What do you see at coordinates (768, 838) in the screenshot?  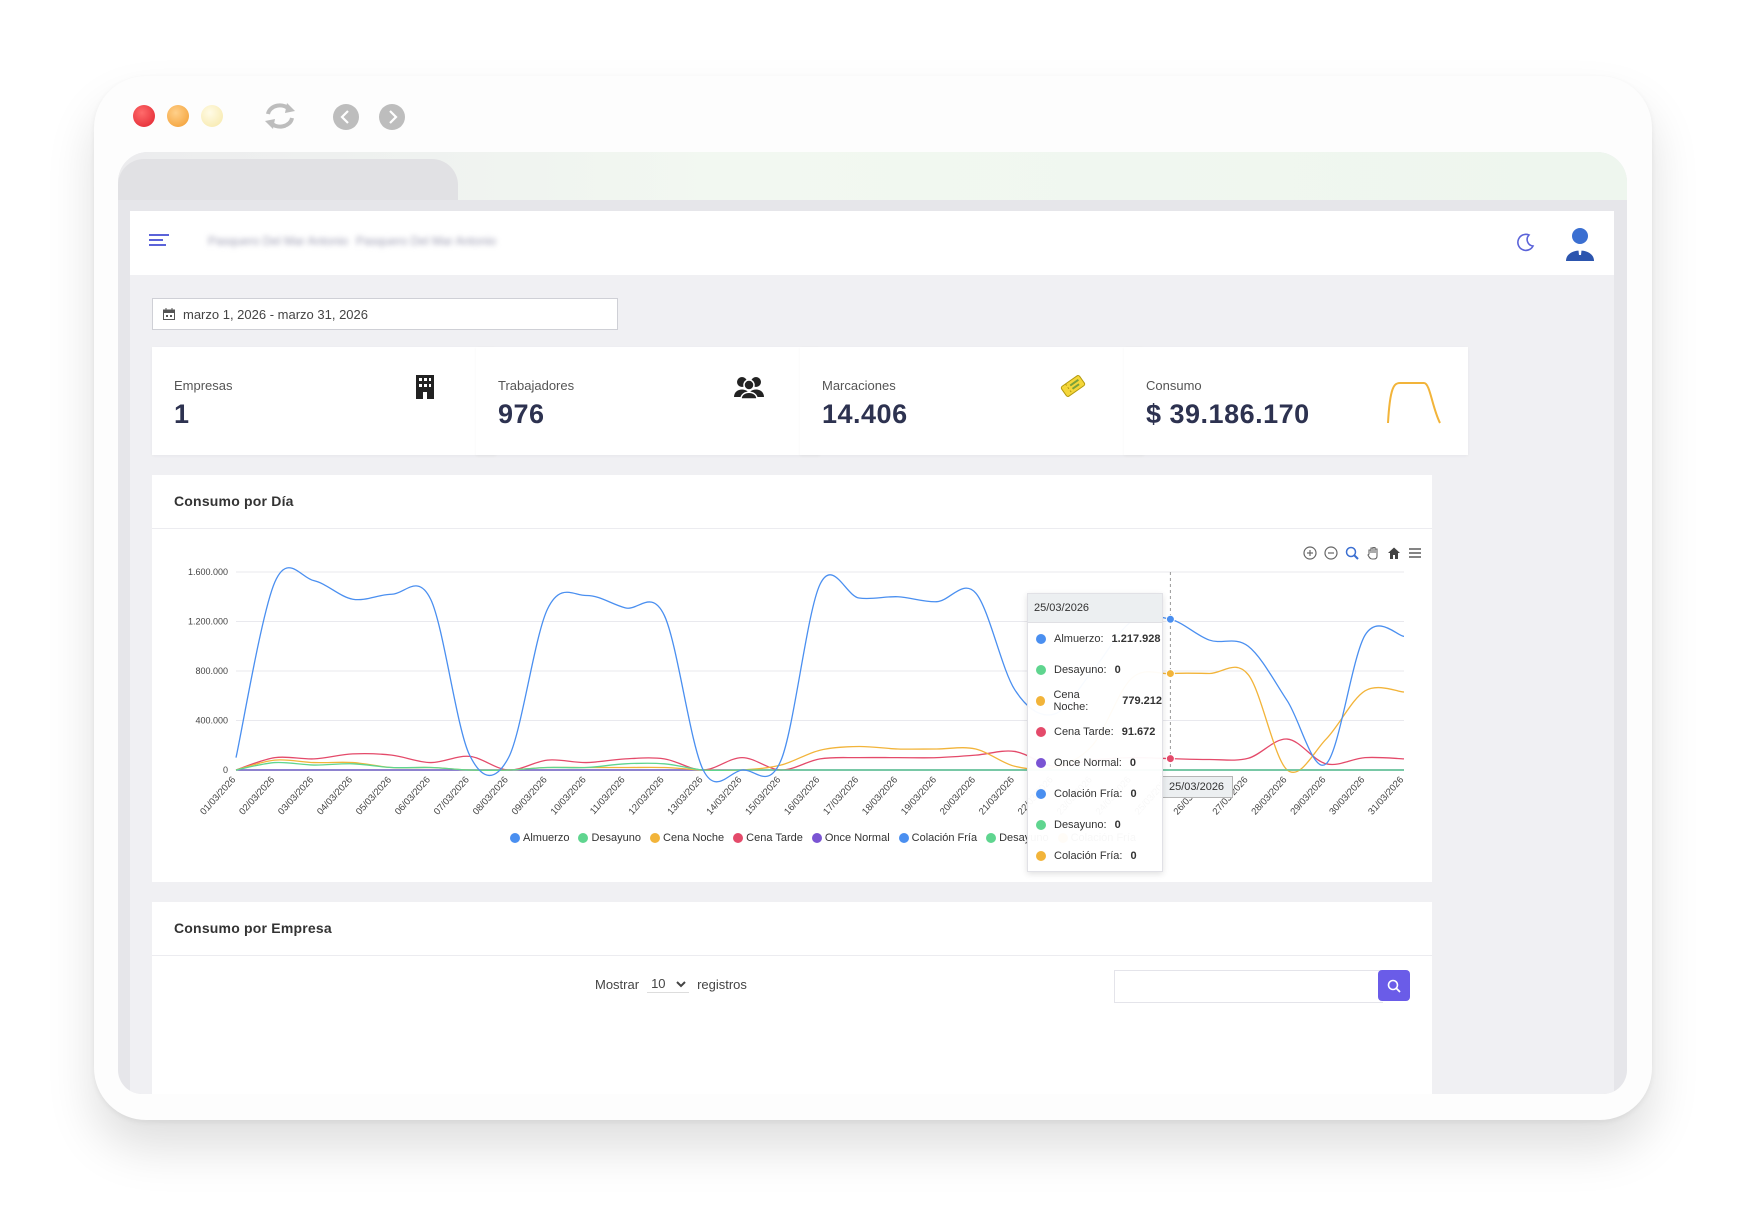 I see `legend-item: Cena Tarde` at bounding box center [768, 838].